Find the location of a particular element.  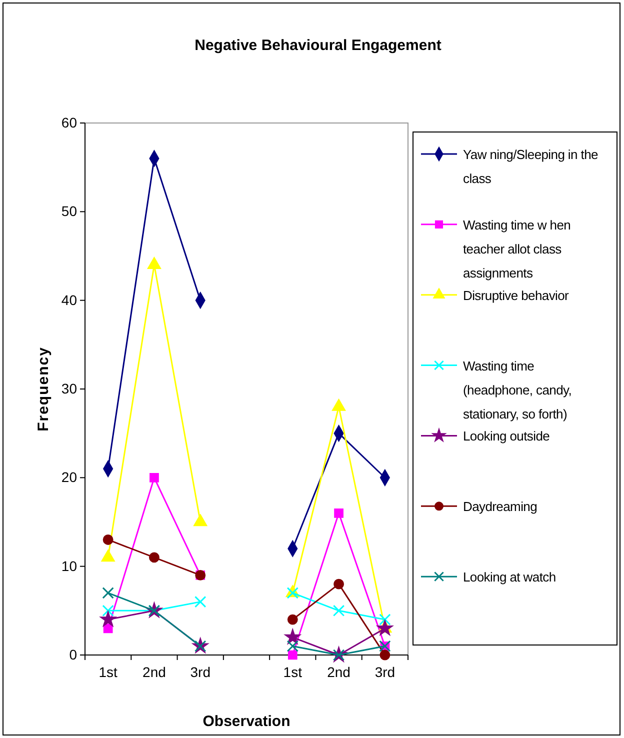

legend-label: Yaw ning/Sleeping in the class is located at coordinates (530, 166).